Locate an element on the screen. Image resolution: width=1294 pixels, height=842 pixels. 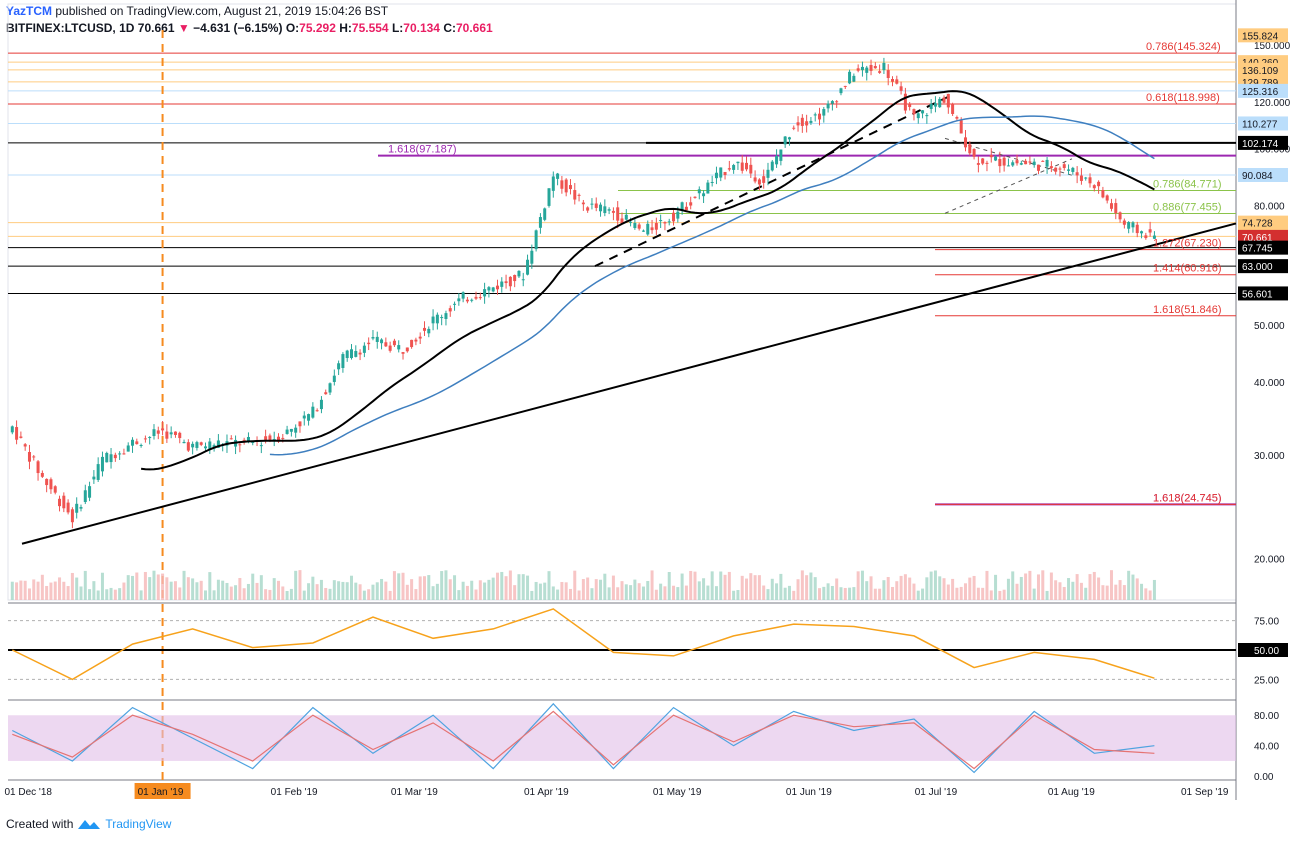
price-tag-label: 155.824 is located at coordinates (1260, 36).